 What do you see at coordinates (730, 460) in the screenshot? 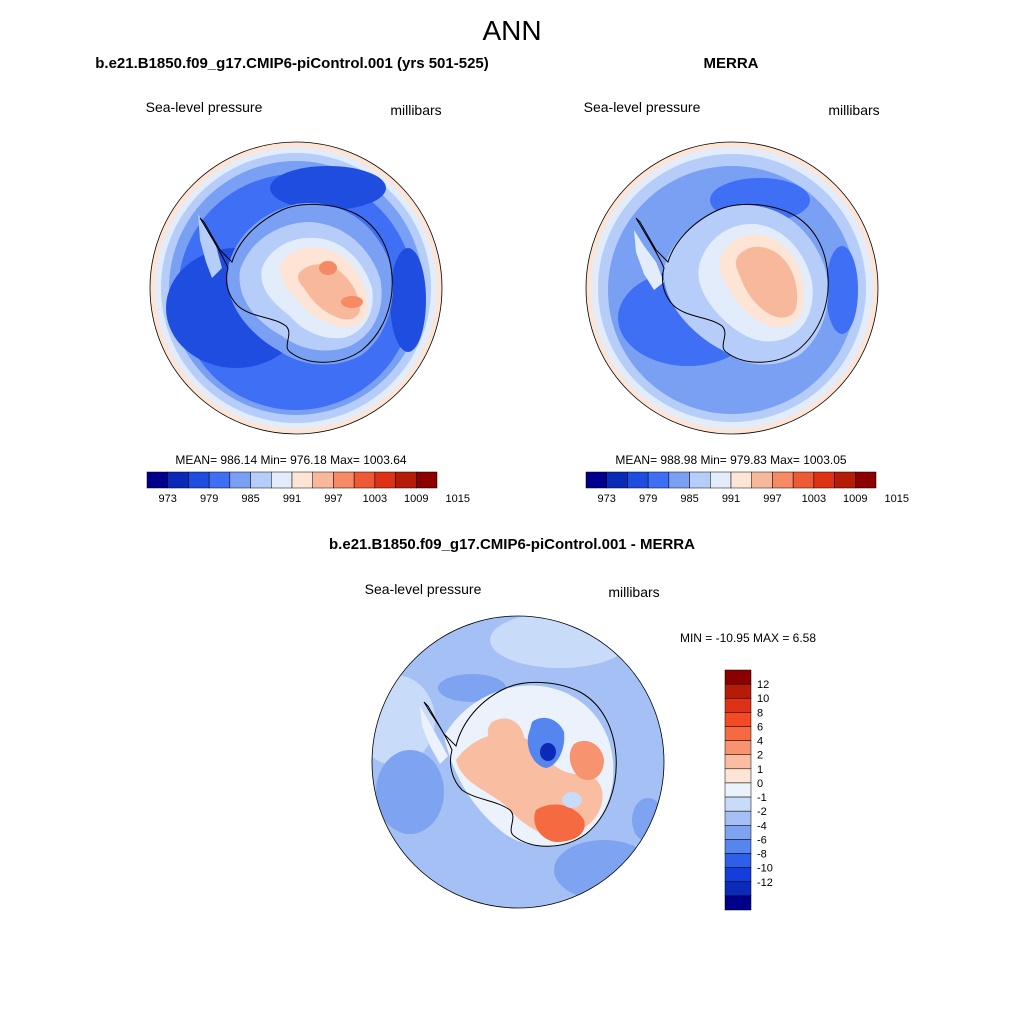
I see `panel-obs-stats: MEAN= 988.98 Min= 979.83 Max= 1003.05` at bounding box center [730, 460].